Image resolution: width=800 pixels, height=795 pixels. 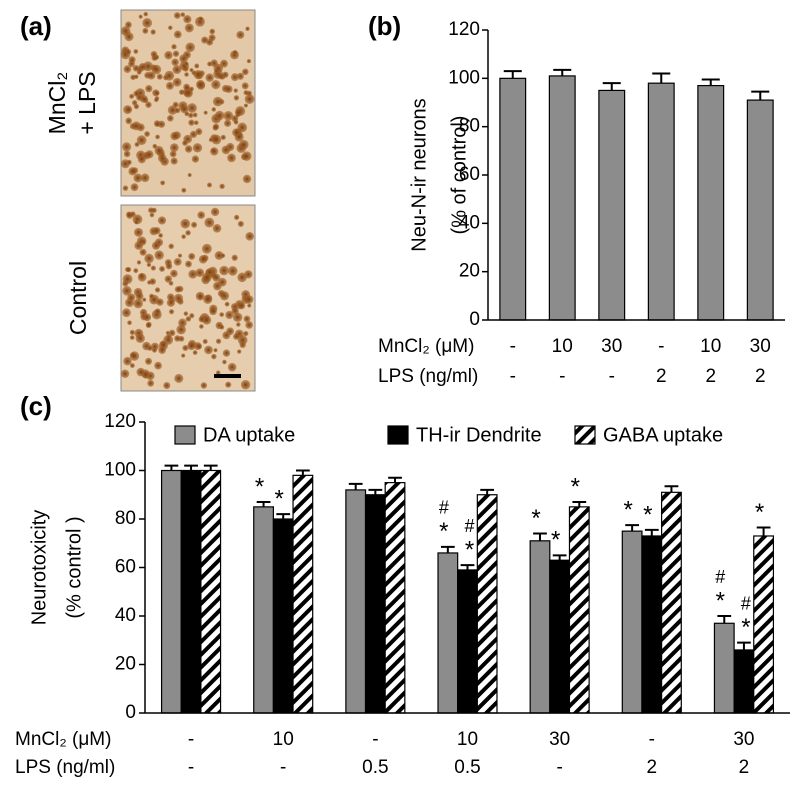 I want to click on y-tick-label: 40, so click(x=125, y=615).